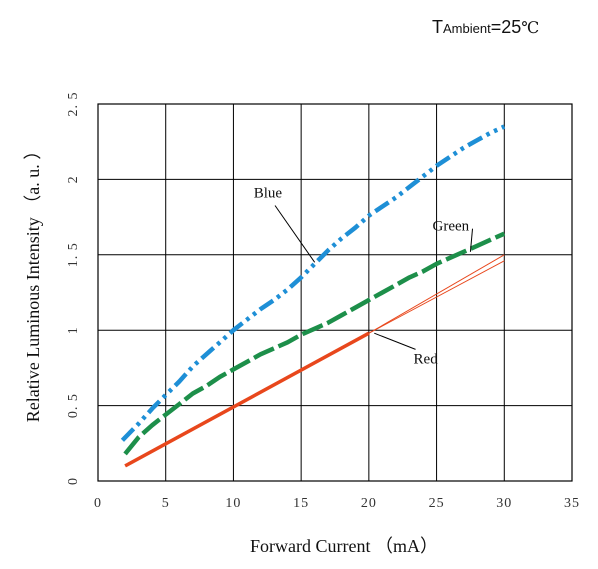 This screenshot has width=598, height=569. Describe the element at coordinates (295, 234) in the screenshot. I see `annotation-leader-blue` at that location.